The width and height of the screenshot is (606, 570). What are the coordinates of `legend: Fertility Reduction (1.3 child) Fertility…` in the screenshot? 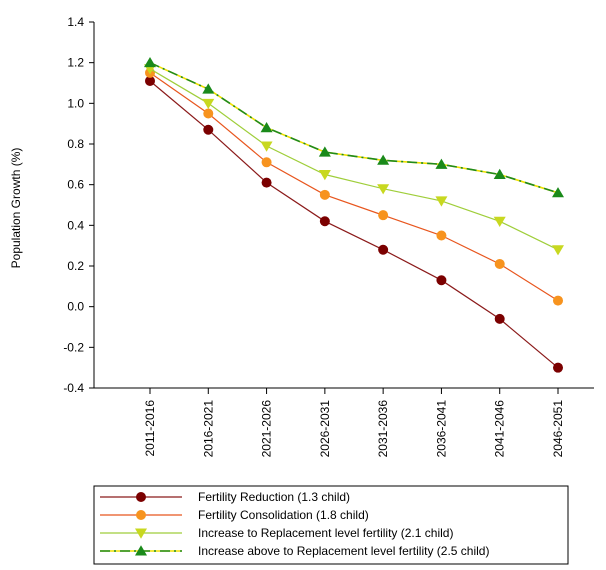 It's located at (331, 525).